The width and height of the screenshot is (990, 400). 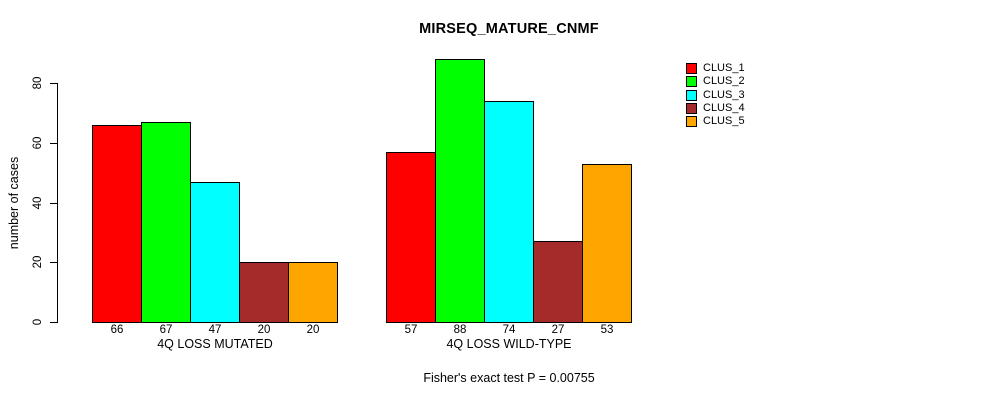 I want to click on bar-value-label: 57, so click(x=411, y=330).